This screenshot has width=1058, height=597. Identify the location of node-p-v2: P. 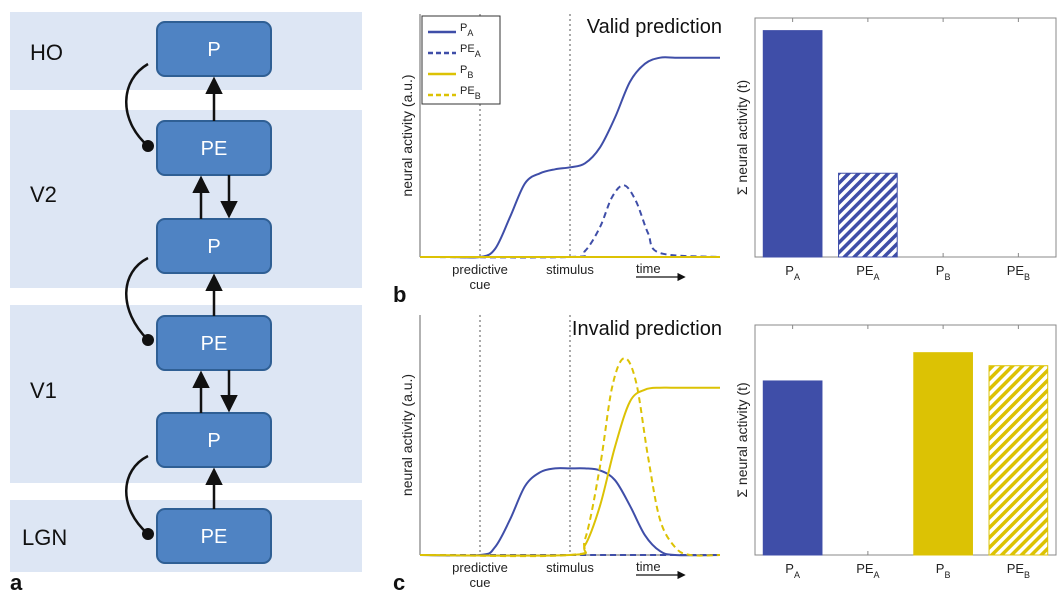
(214, 246).